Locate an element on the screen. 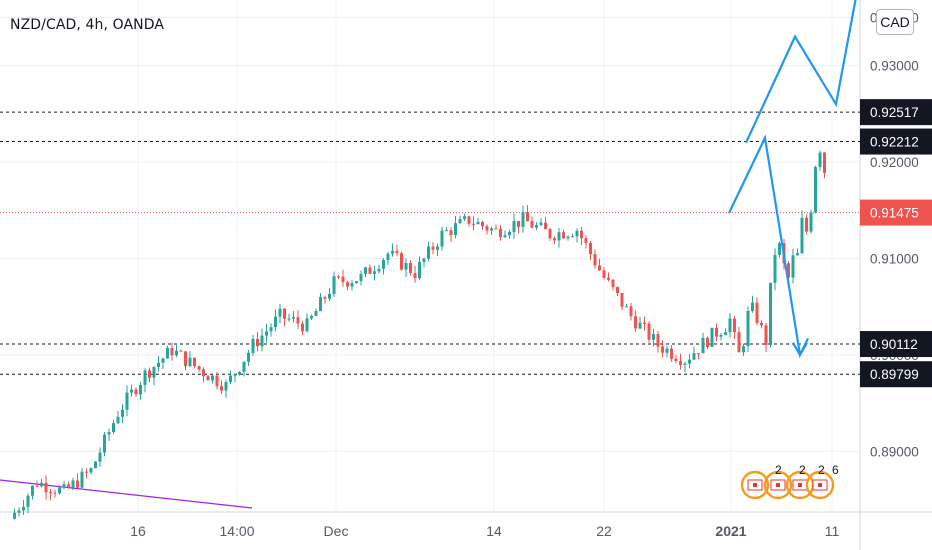  event-count-label: 6 is located at coordinates (835, 470).